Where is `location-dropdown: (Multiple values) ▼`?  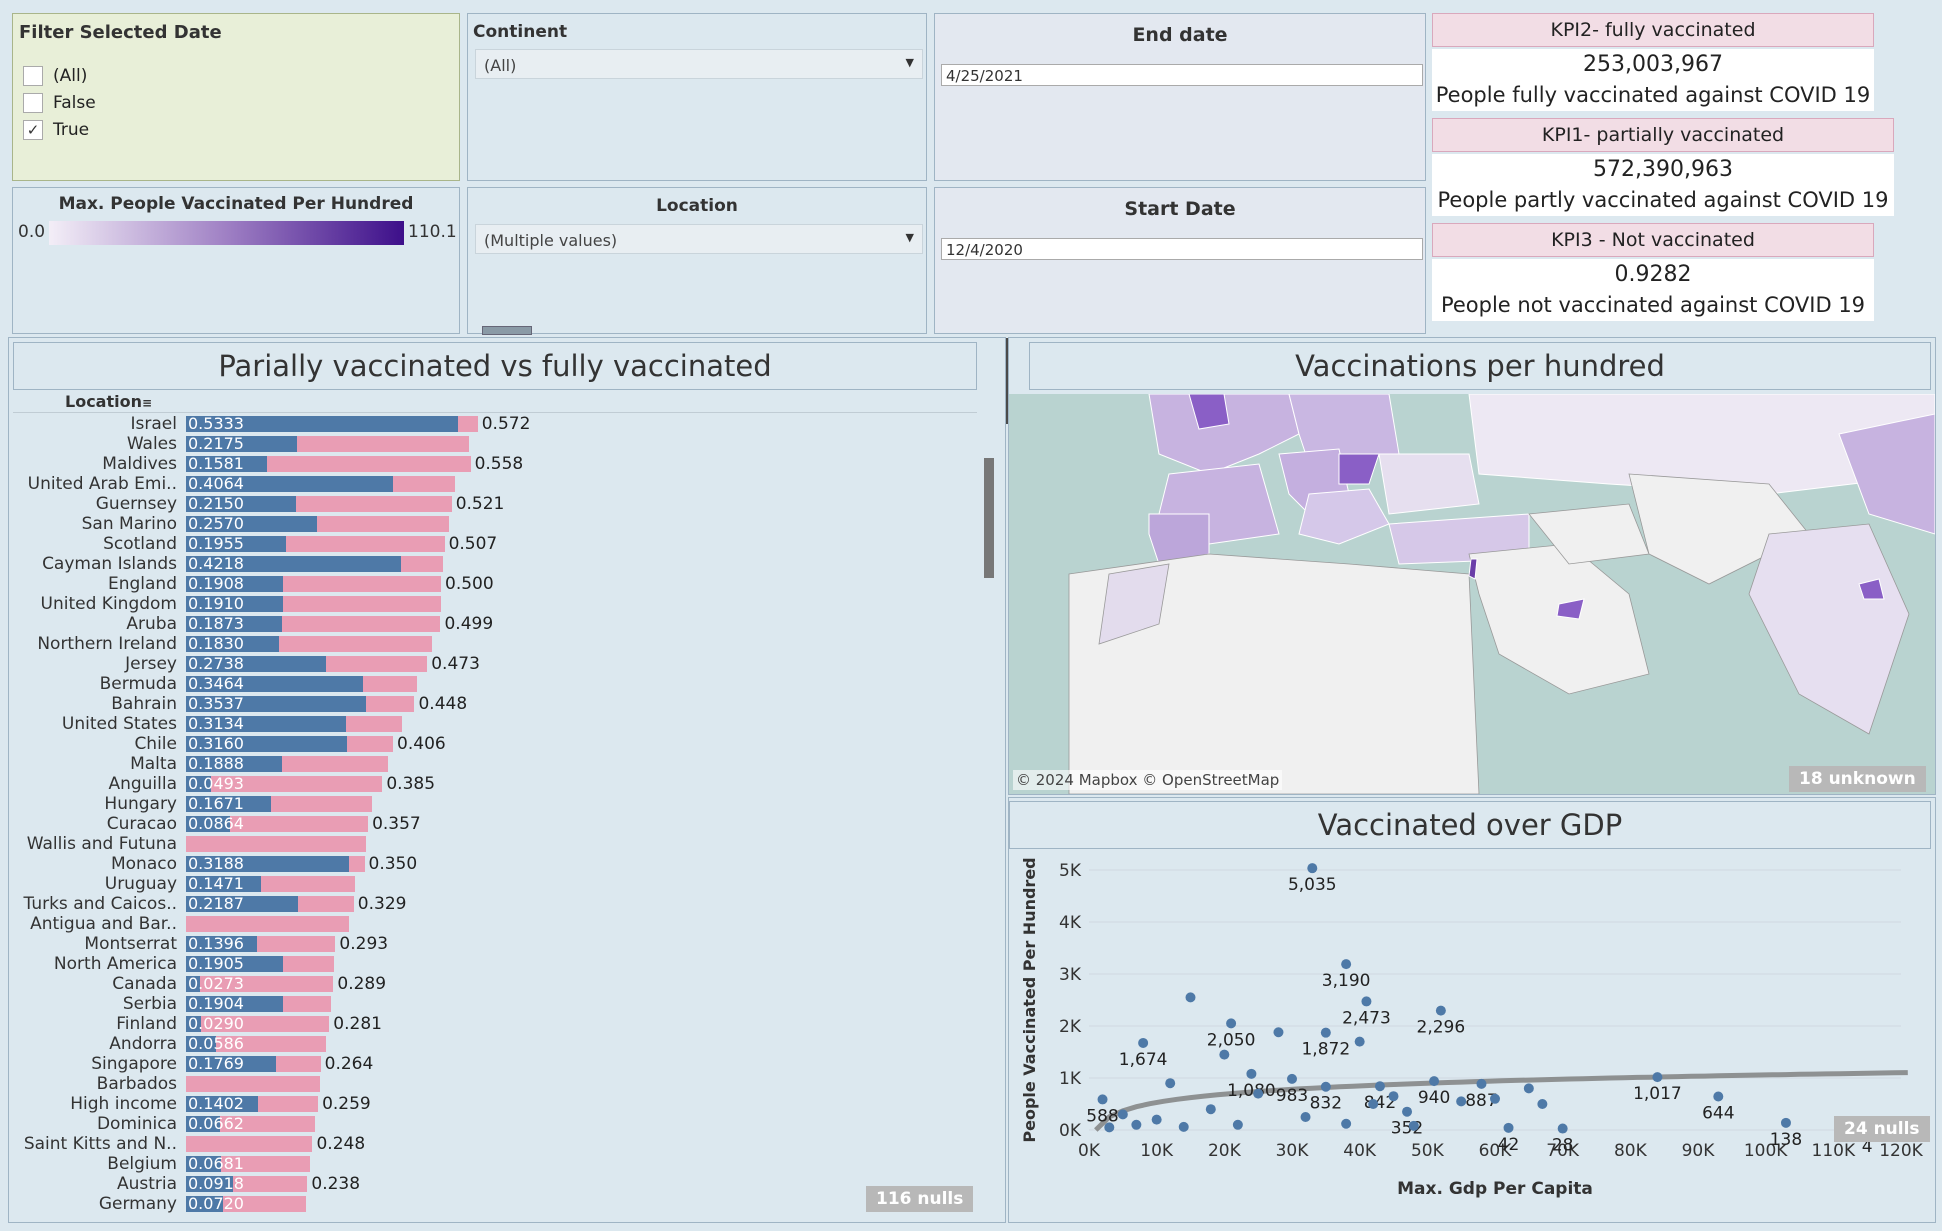
location-dropdown: (Multiple values) ▼ is located at coordinates (699, 239).